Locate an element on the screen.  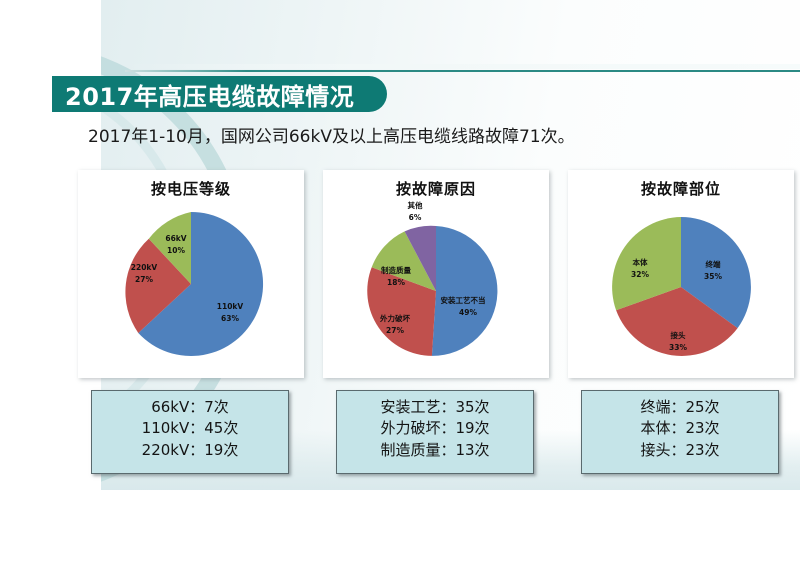
pie-slice-label-1-name: 110kV is located at coordinates (230, 306).